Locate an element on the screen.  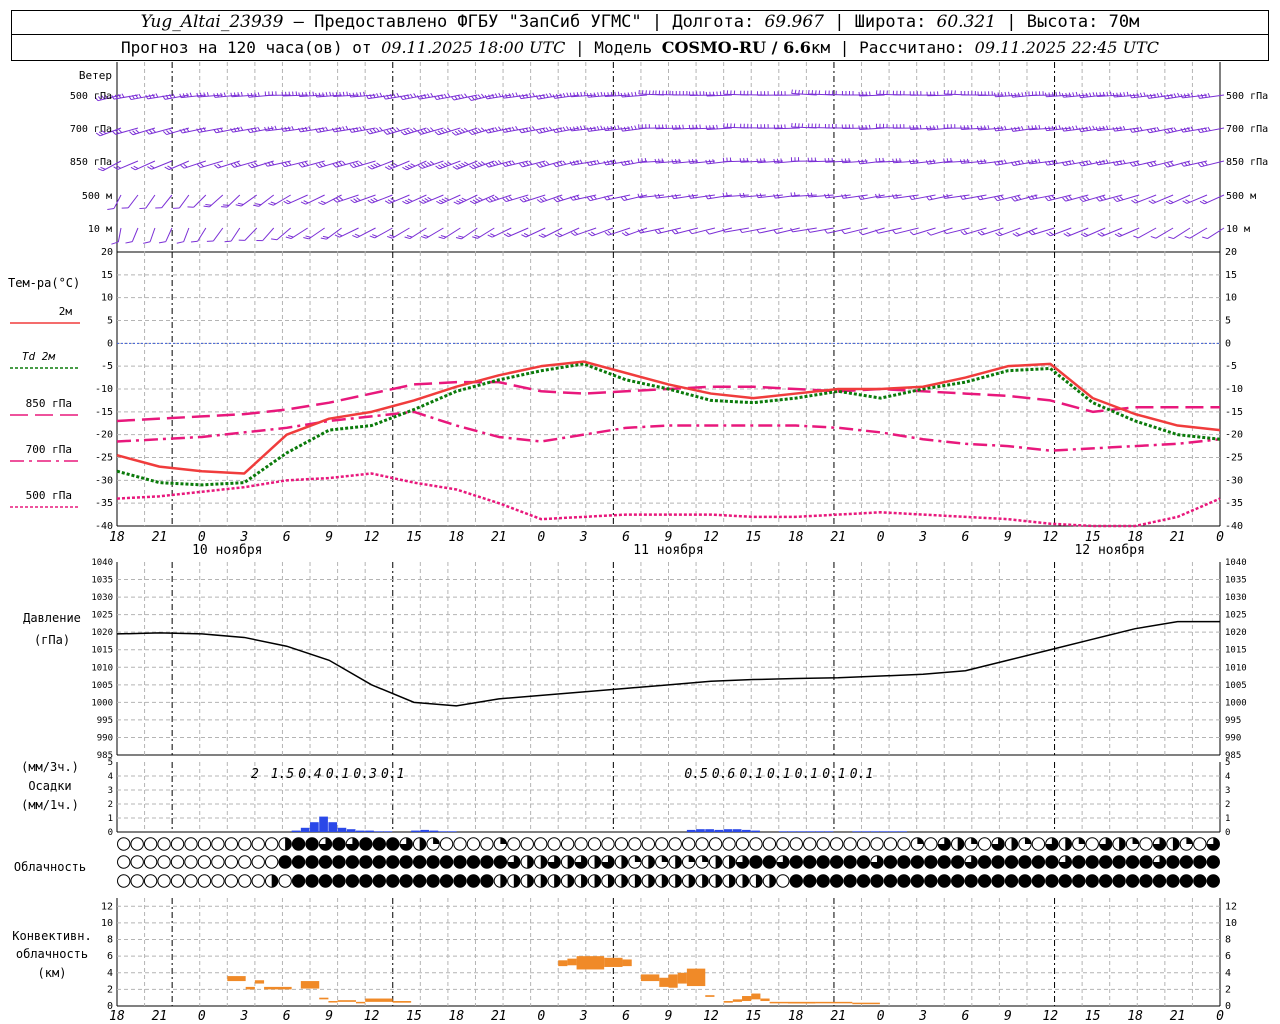
y-tick-label-left: 10 is located at coordinates (107, 923).